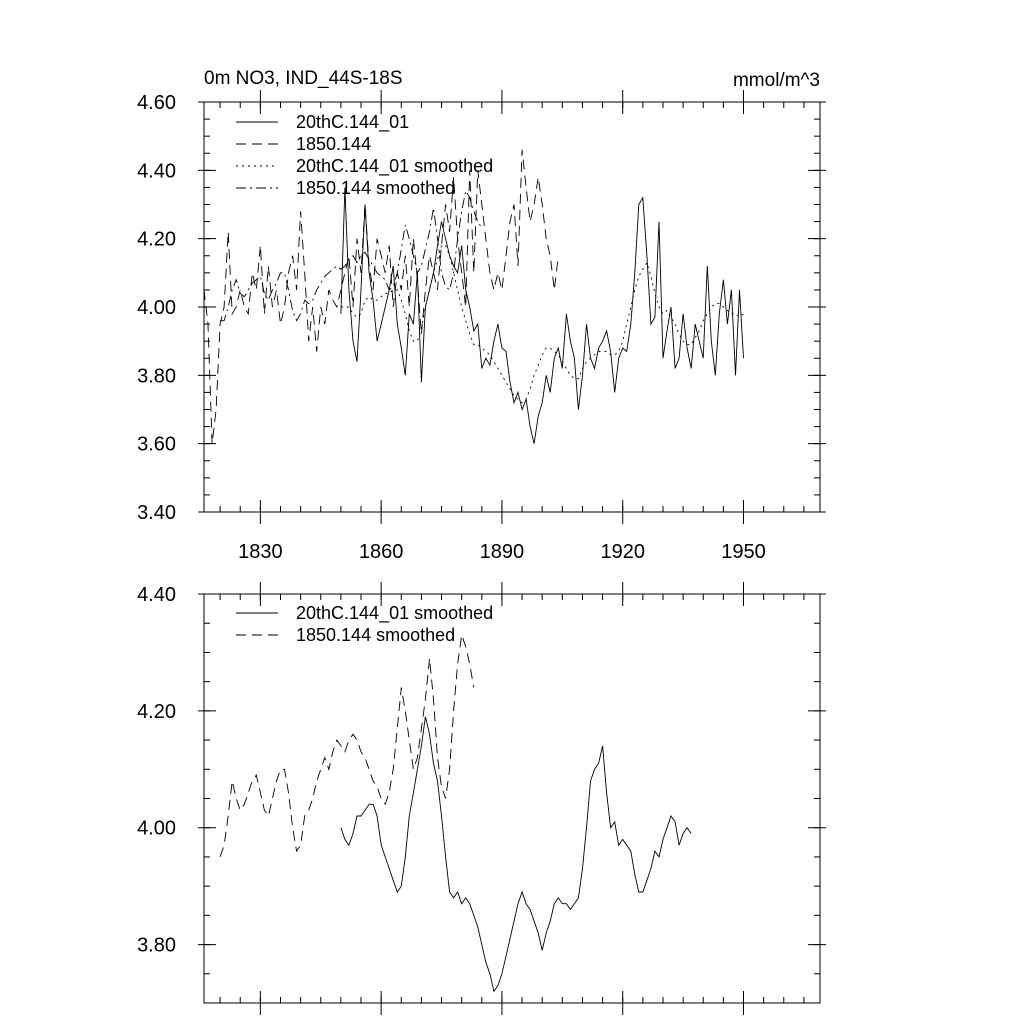 The width and height of the screenshot is (1024, 1024). What do you see at coordinates (381, 552) in the screenshot?
I see `x-tick-label: 1860` at bounding box center [381, 552].